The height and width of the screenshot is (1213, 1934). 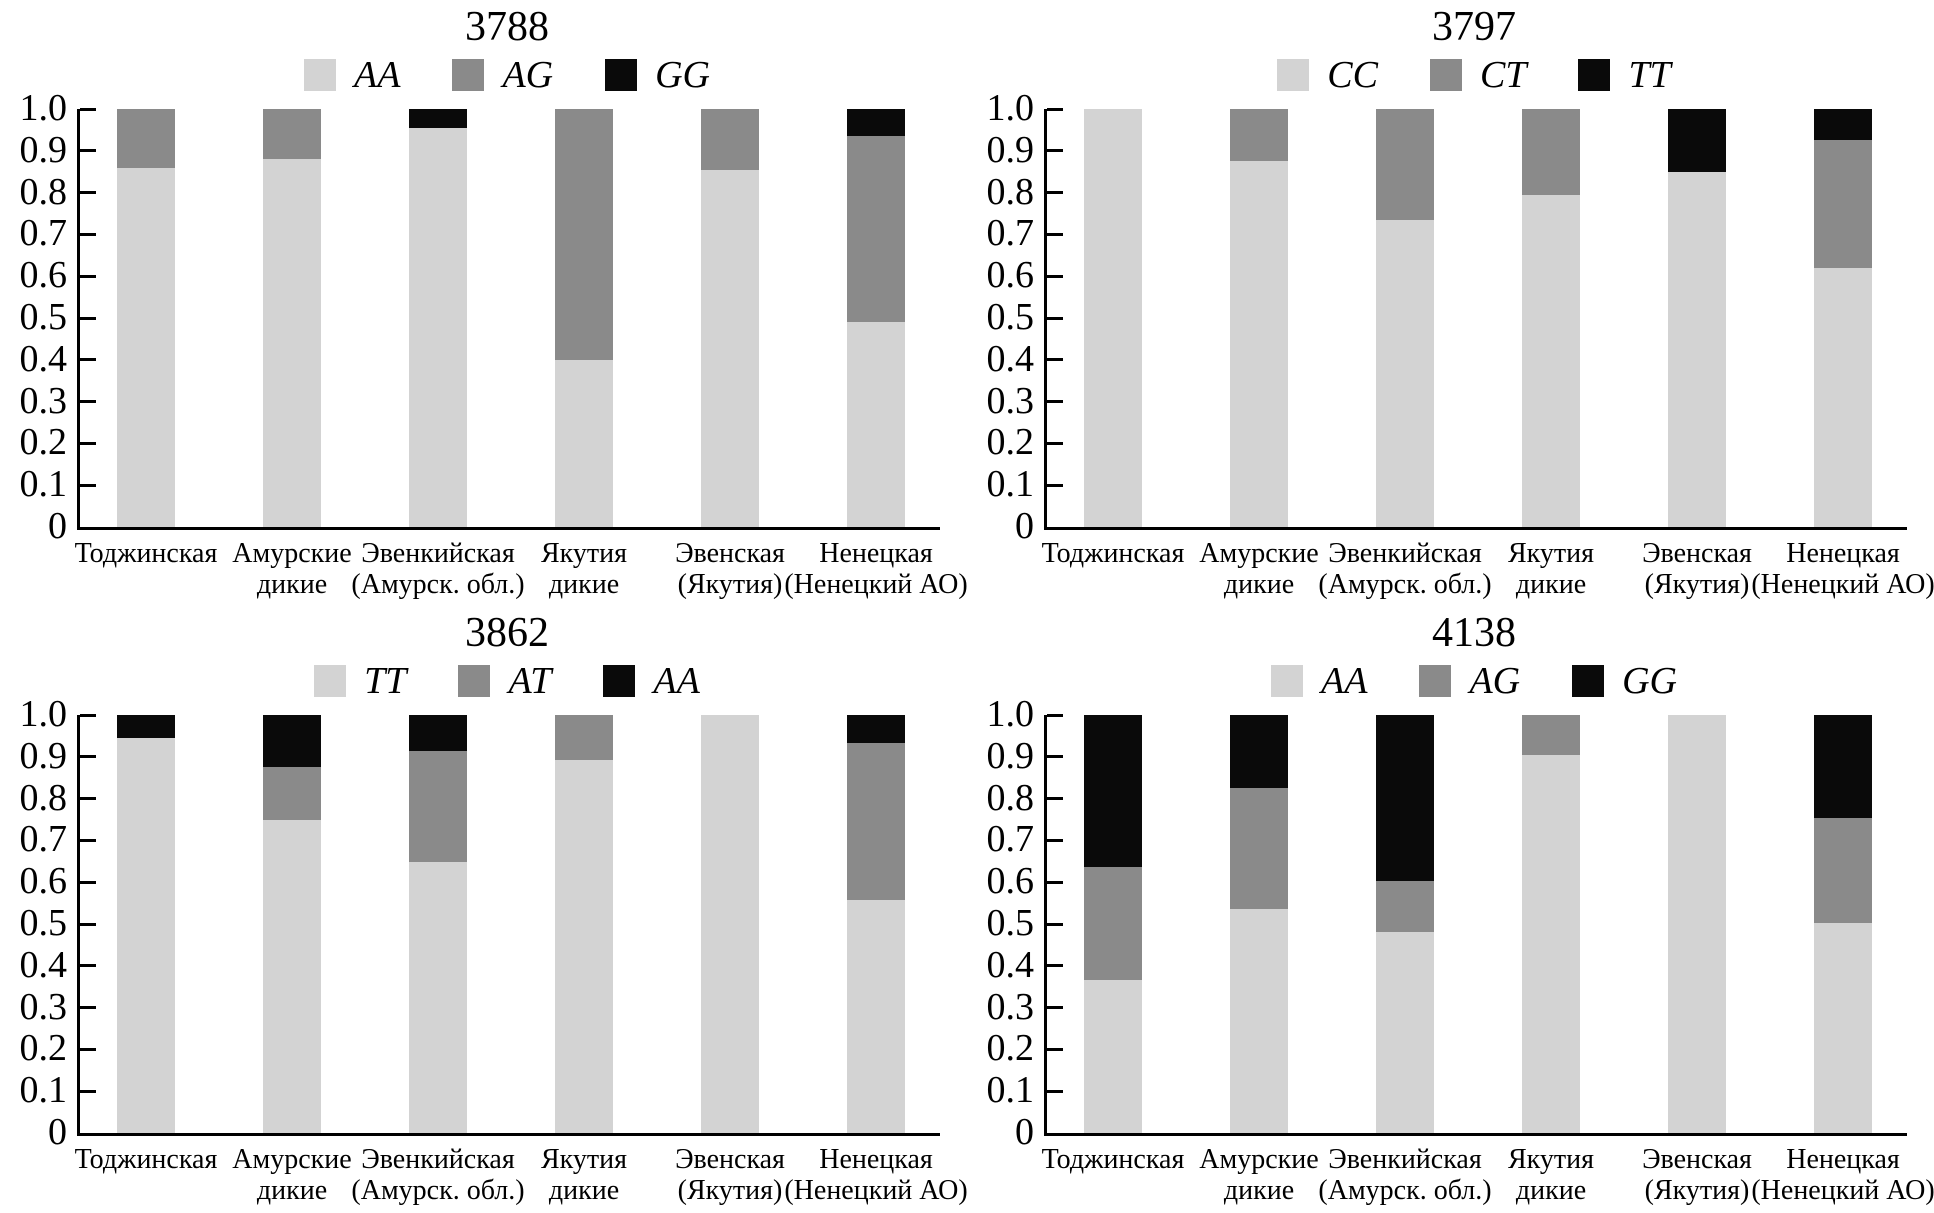 What do you see at coordinates (651, 681) in the screenshot?
I see `legend-item: AA` at bounding box center [651, 681].